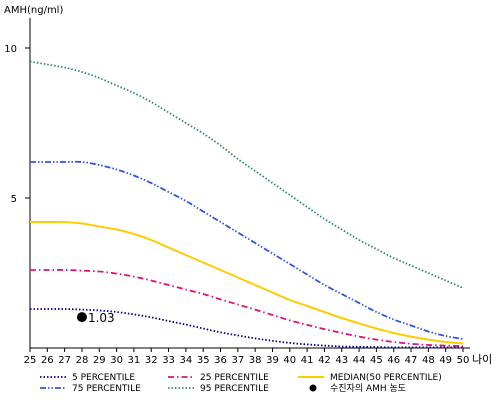  I want to click on x-tick-label: 43, so click(341, 360).